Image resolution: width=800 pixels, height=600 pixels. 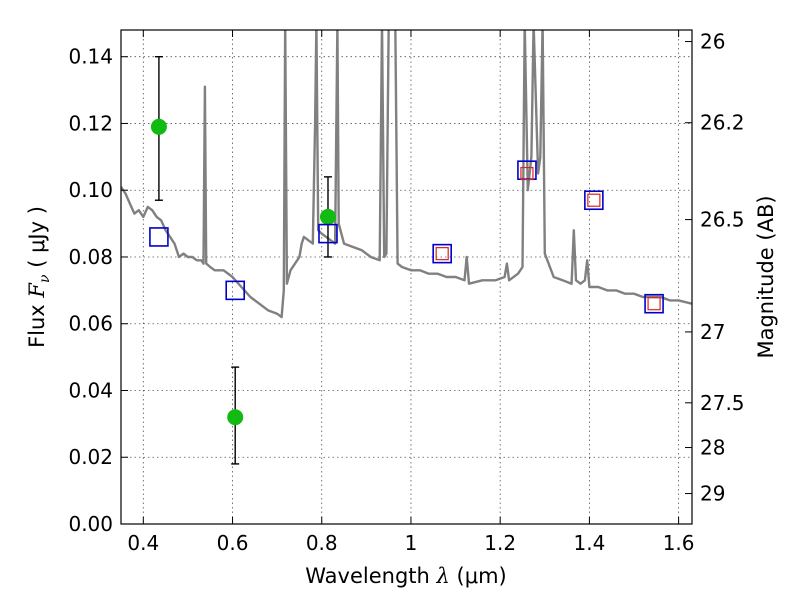 What do you see at coordinates (712, 494) in the screenshot?
I see `y2-tick-label: 29` at bounding box center [712, 494].